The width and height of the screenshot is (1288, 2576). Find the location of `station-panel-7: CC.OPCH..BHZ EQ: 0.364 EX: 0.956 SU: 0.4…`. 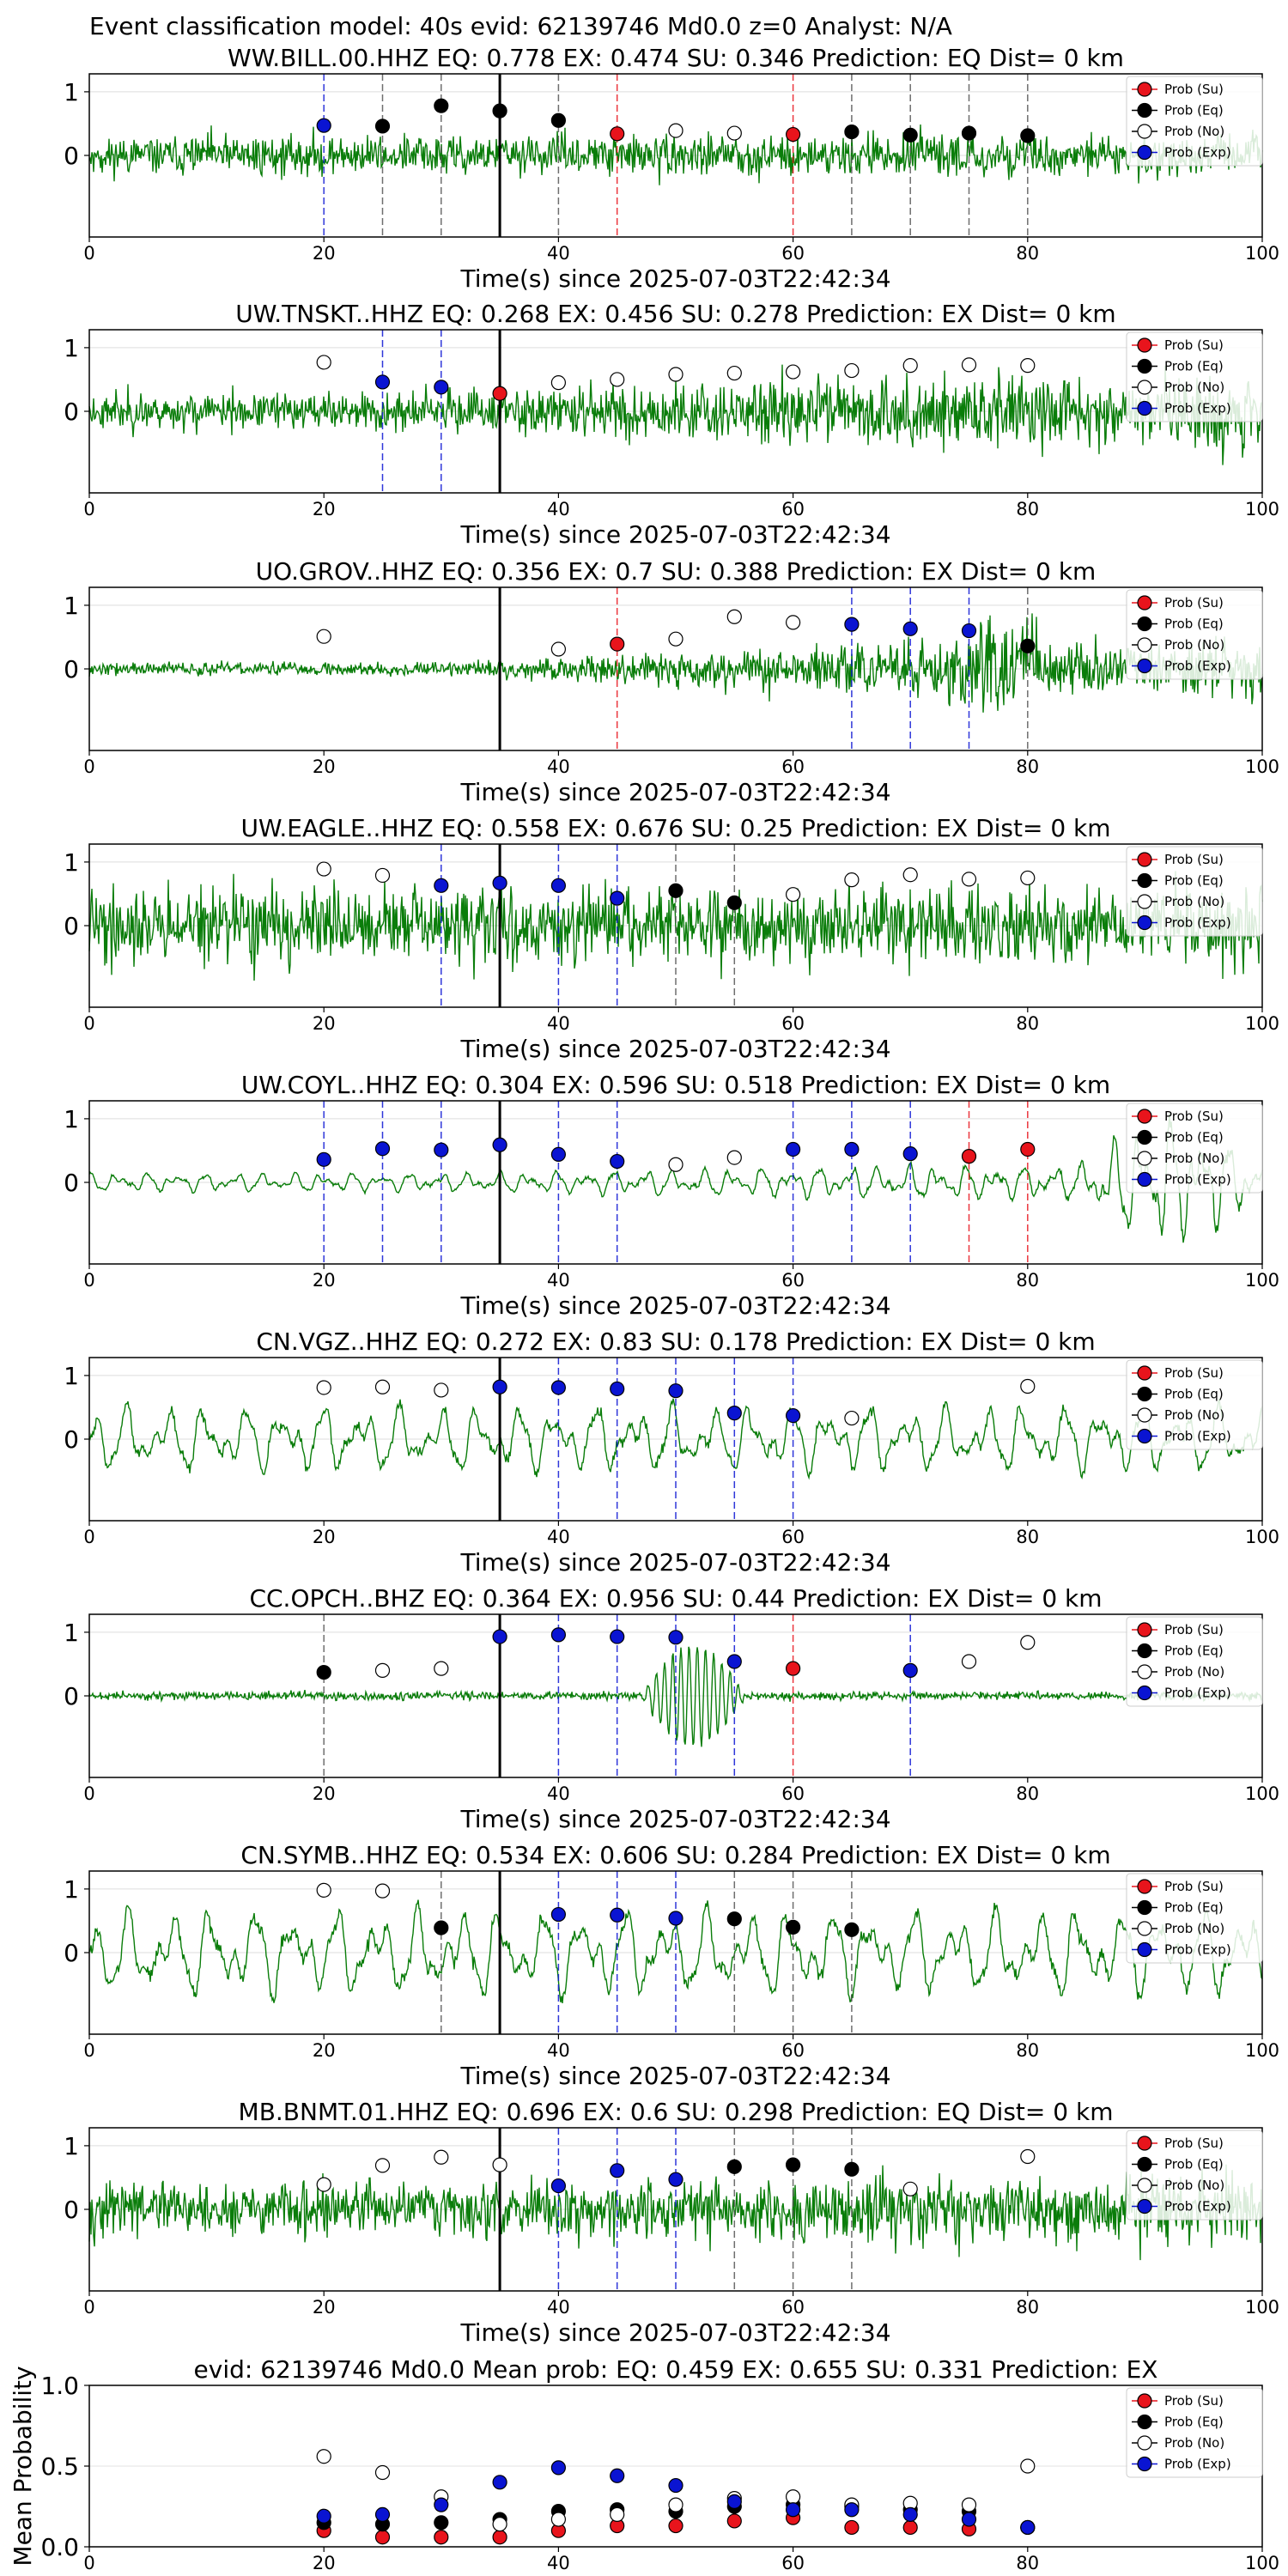

station-panel-7: CC.OPCH..BHZ EQ: 0.364 EX: 0.956 SU: 0.4… is located at coordinates (671, 1708).